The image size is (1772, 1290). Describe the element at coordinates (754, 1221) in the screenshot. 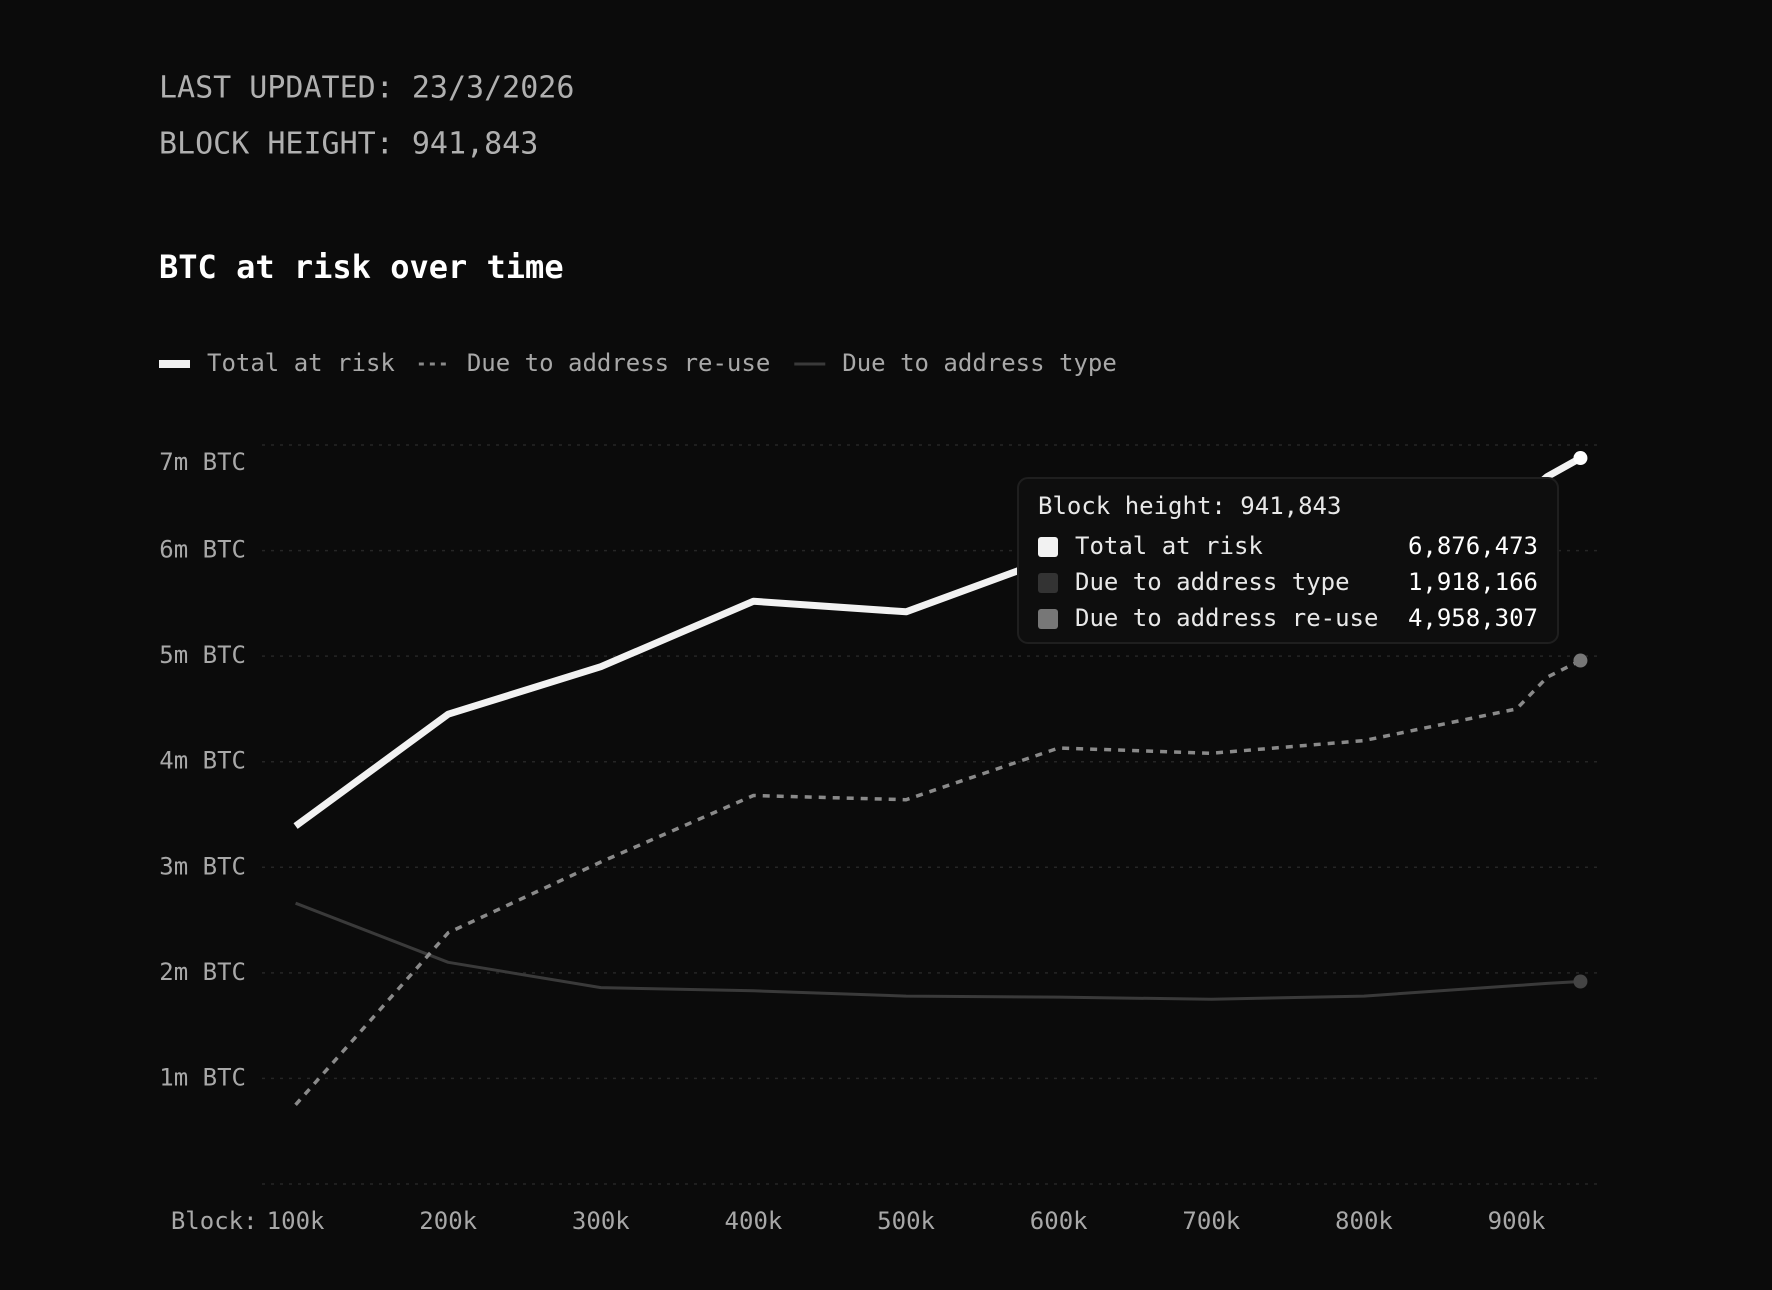

I see `x-tick-label: 400k` at that location.